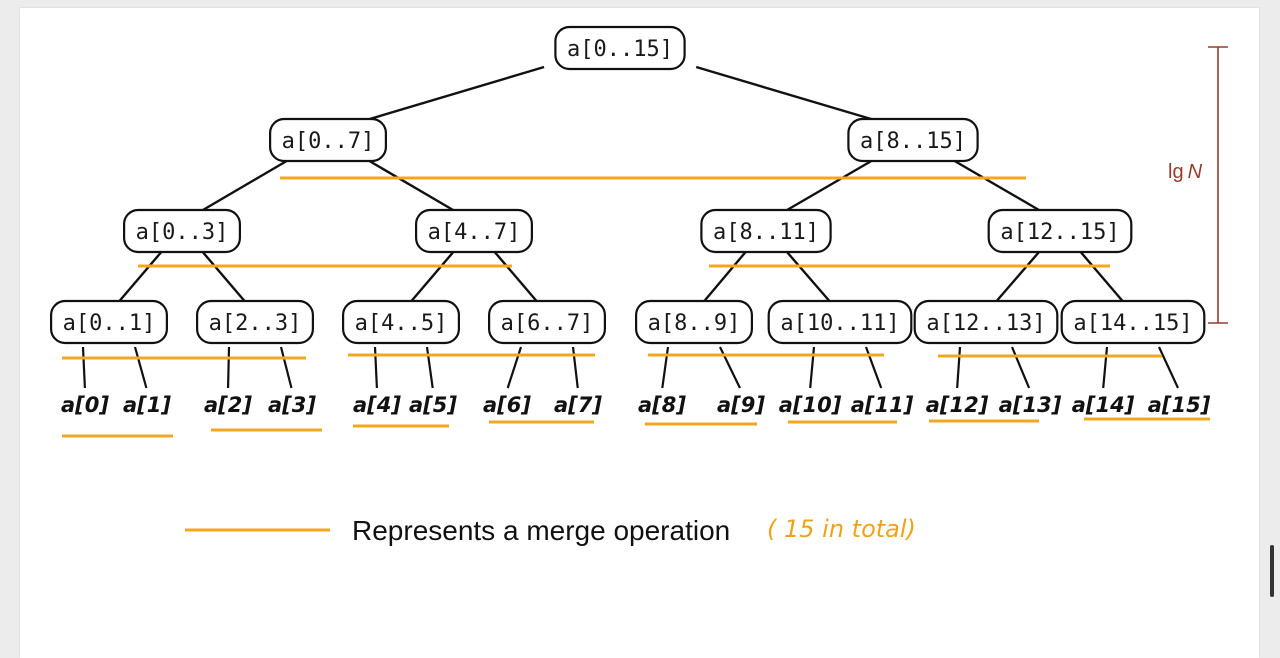  What do you see at coordinates (1272, 571) in the screenshot?
I see `scrollbar-thumb` at bounding box center [1272, 571].